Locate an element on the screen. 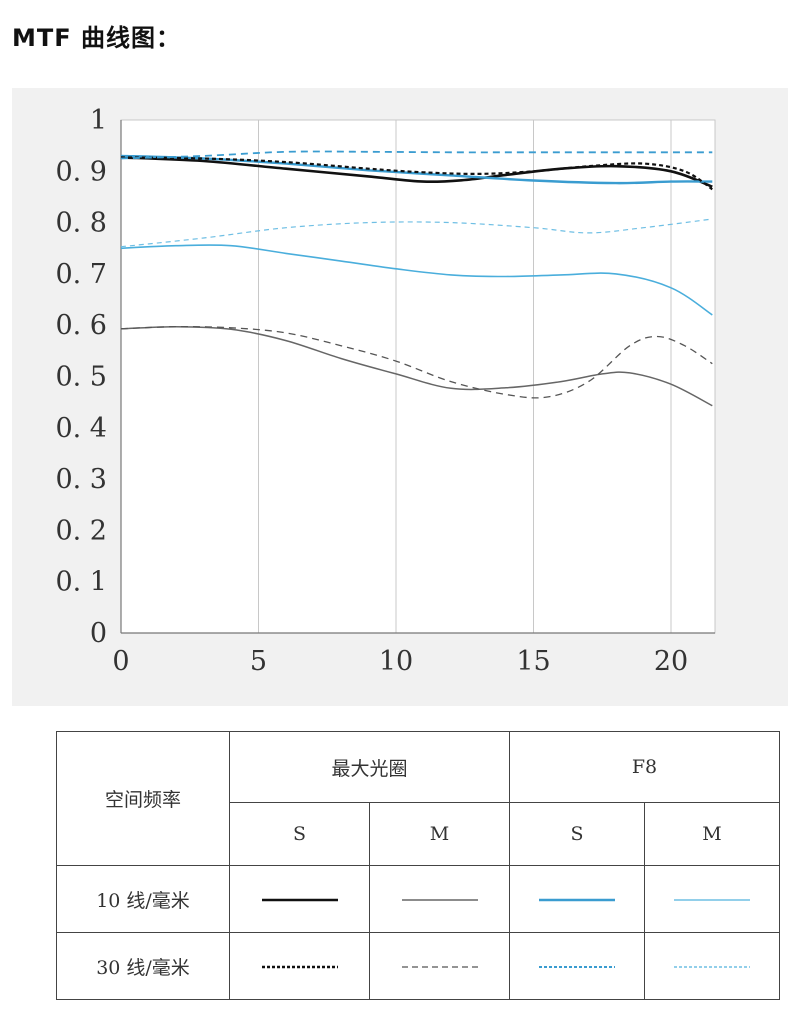 This screenshot has width=800, height=1019. y-tick-label: 0. 4 is located at coordinates (81, 428).